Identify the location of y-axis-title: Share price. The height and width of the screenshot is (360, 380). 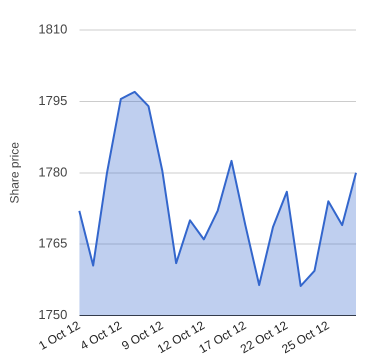
(15, 173).